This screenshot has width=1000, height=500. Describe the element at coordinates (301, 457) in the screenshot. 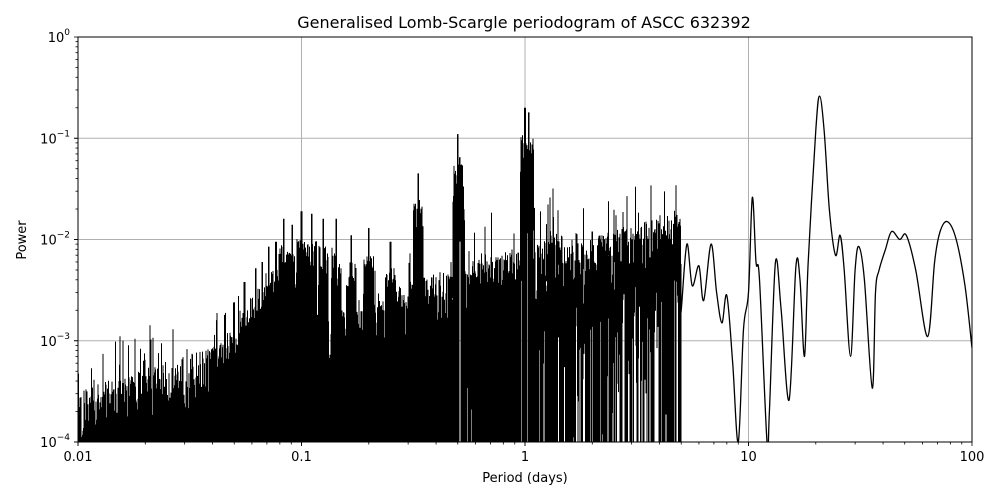

I see `svg-text: 0.1` at that location.